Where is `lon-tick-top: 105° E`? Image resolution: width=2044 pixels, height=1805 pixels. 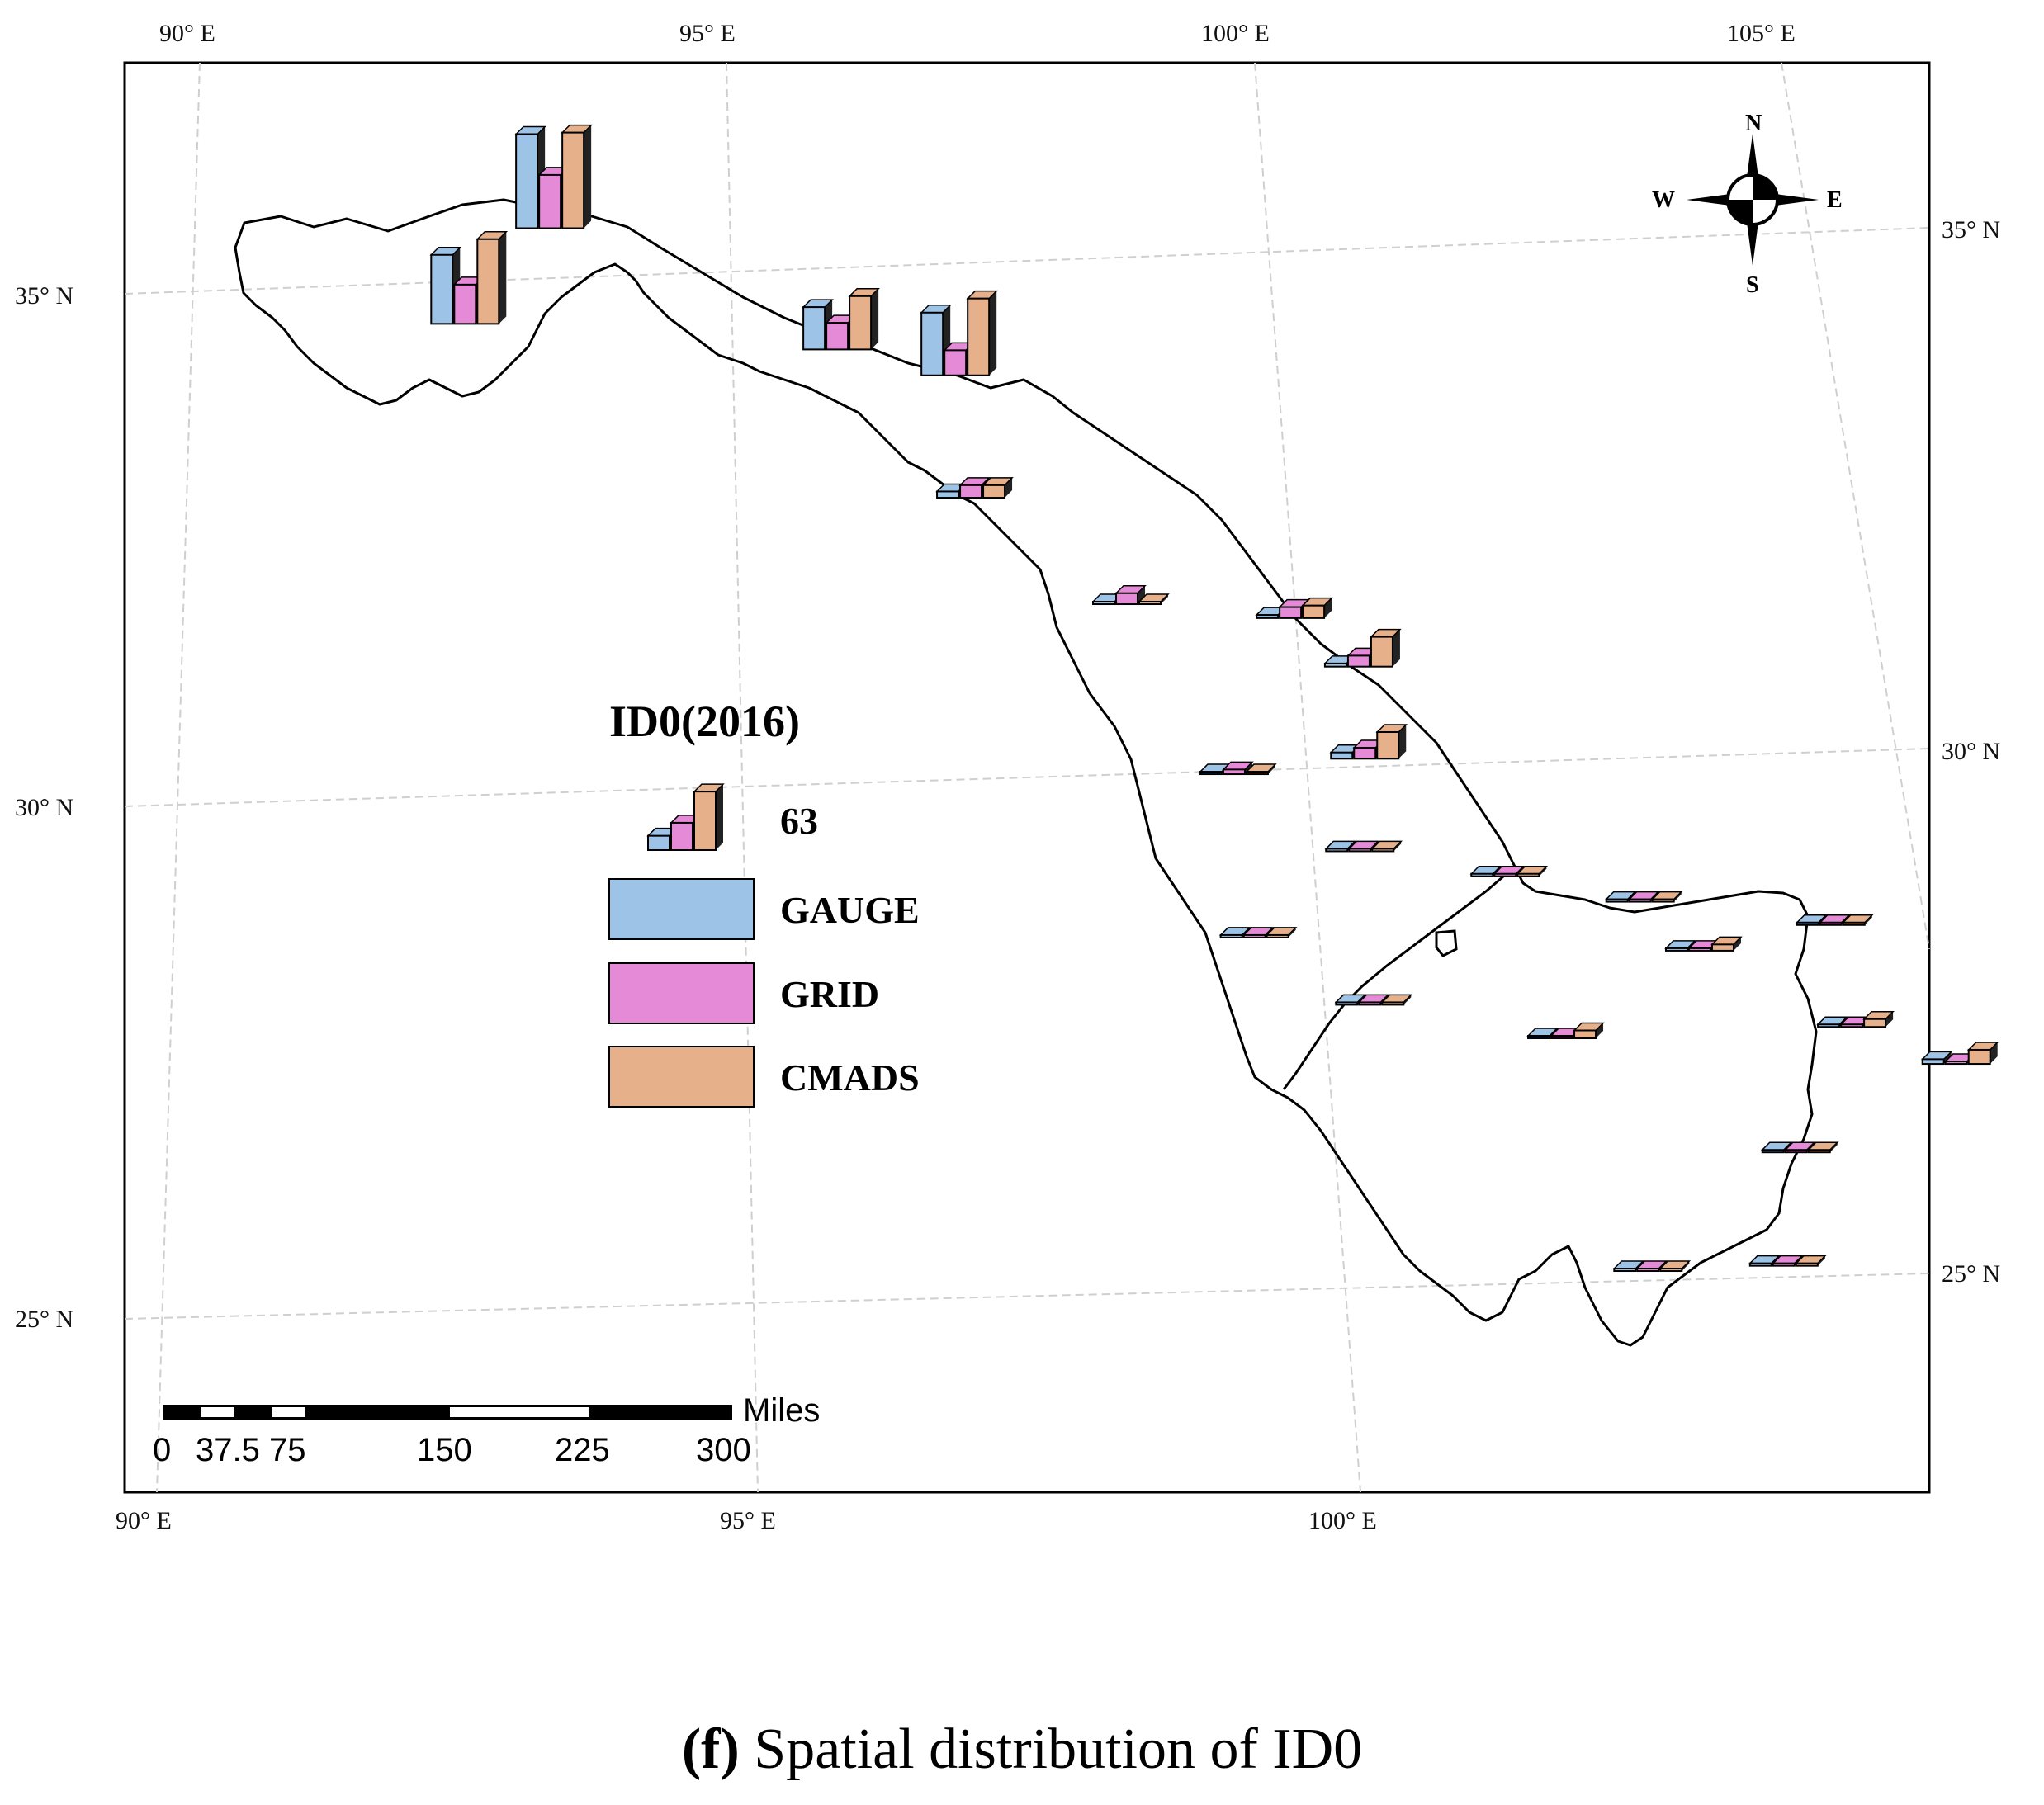 lon-tick-top: 105° E is located at coordinates (1761, 33).